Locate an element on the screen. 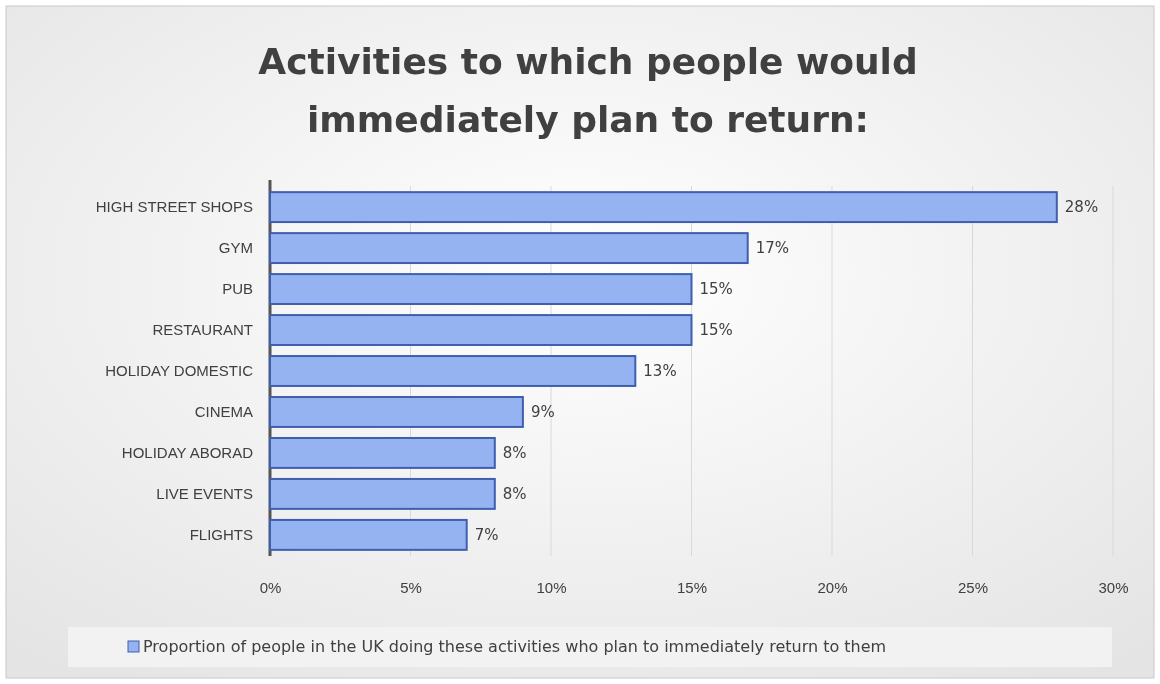  chart-title: Activities to which people would immediately plan to return: is located at coordinates (588, 90).